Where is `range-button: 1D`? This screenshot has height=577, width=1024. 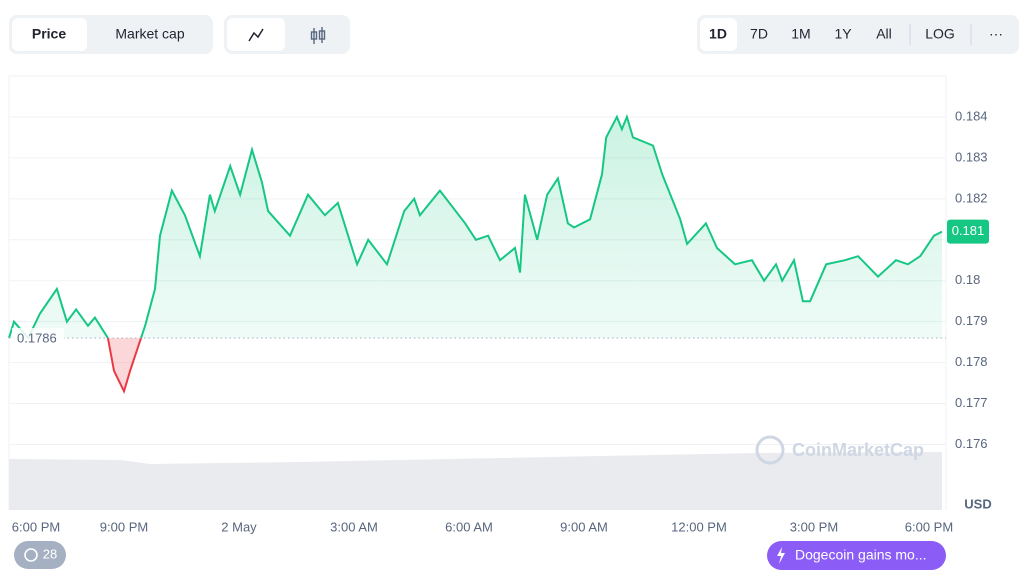 range-button: 1D is located at coordinates (718, 34).